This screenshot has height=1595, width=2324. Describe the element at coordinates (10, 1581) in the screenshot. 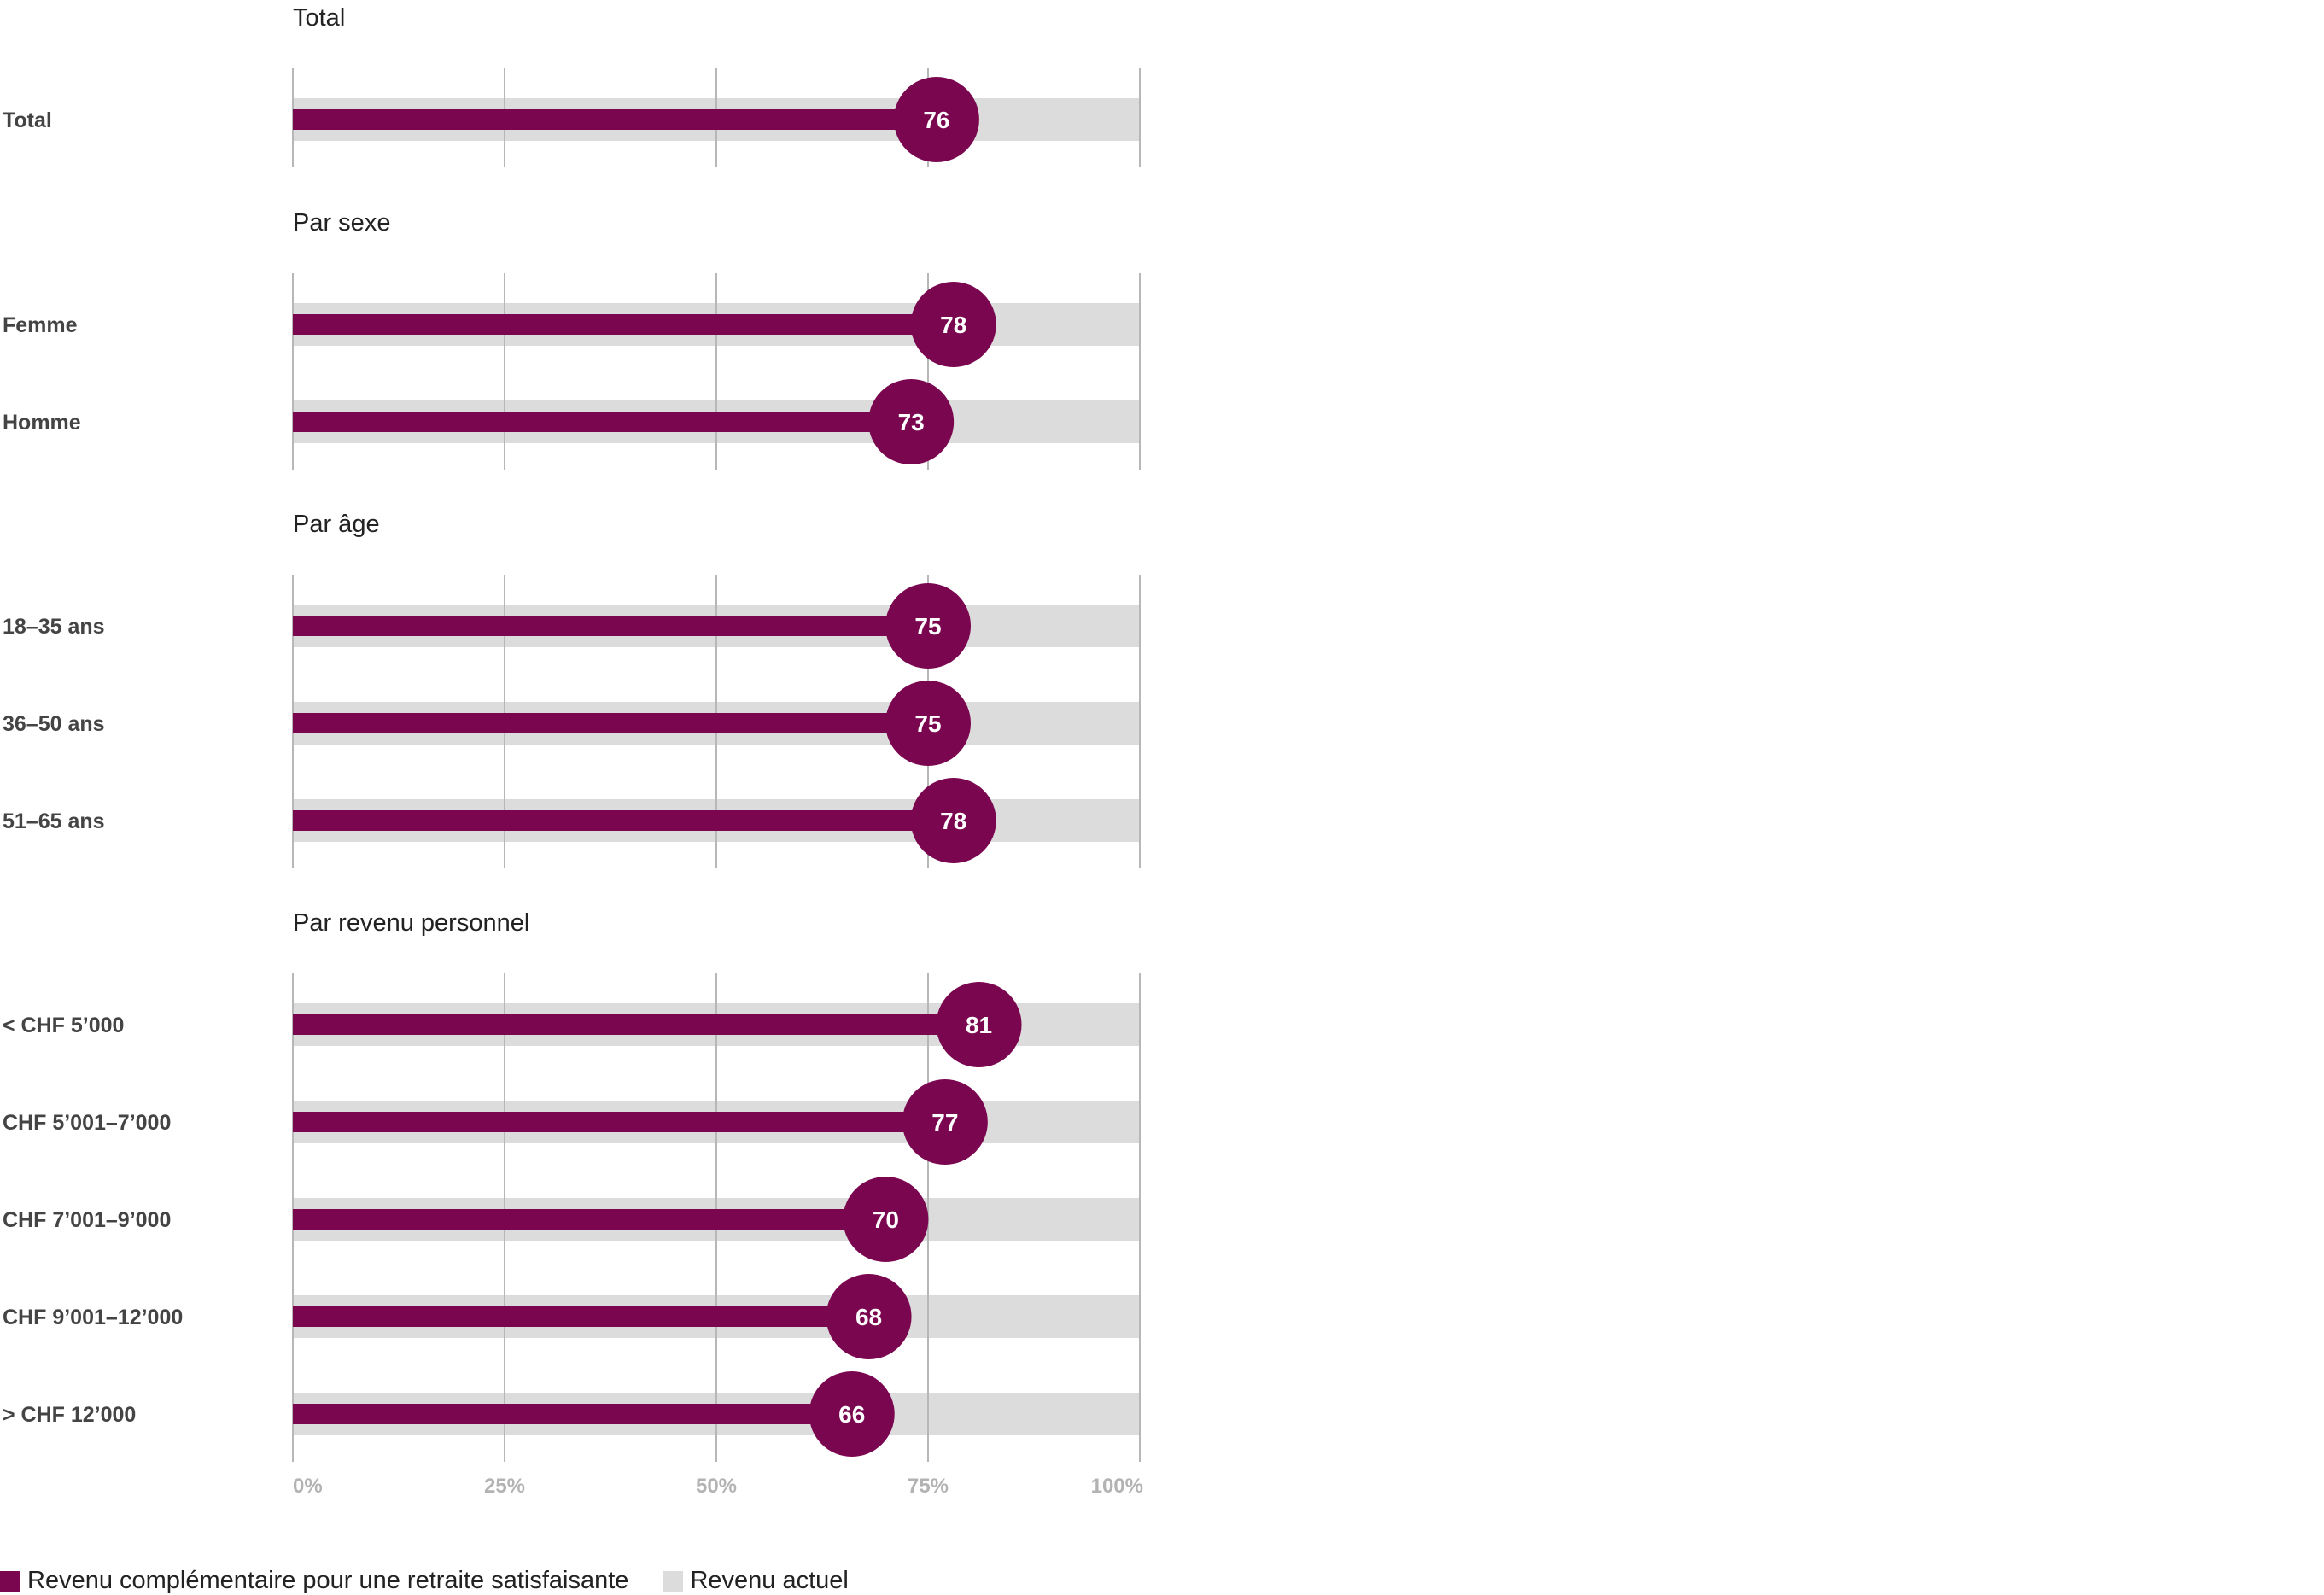

I see `legend-swatch-complementary` at that location.